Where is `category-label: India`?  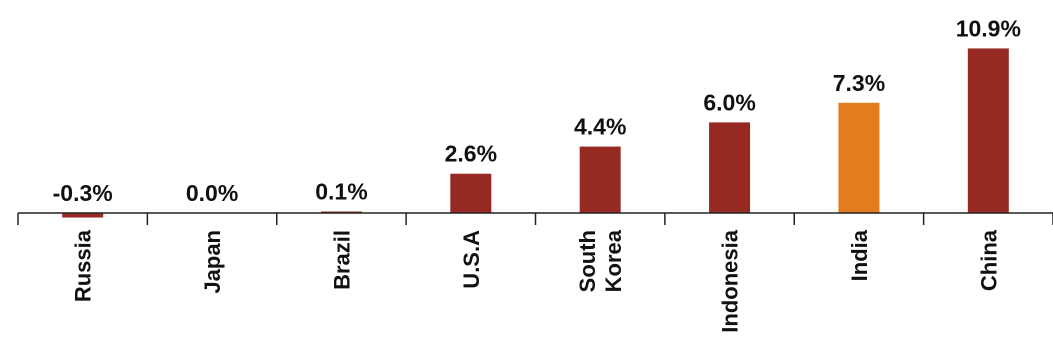
category-label: India is located at coordinates (859, 255).